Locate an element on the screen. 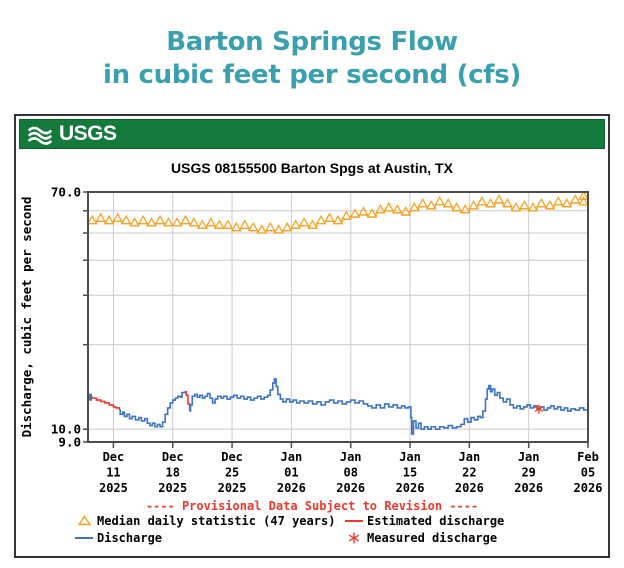 This screenshot has width=624, height=568. legend-label-median: Median daily statistic (47 years) is located at coordinates (216, 520).